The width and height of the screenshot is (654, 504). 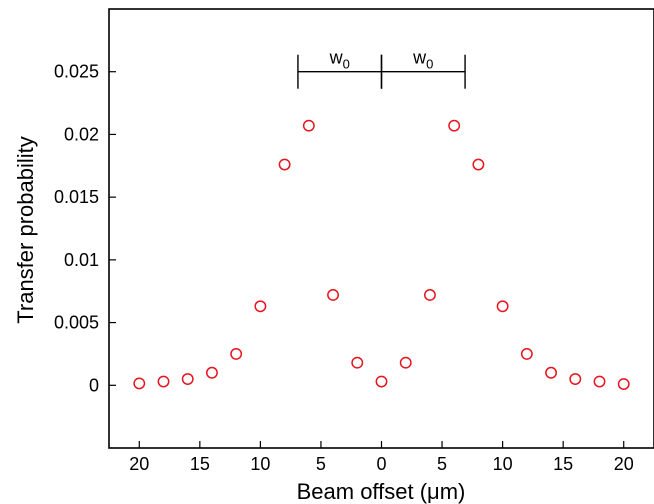 I want to click on beam-waist-annotation: w0 w0, so click(x=381, y=68).